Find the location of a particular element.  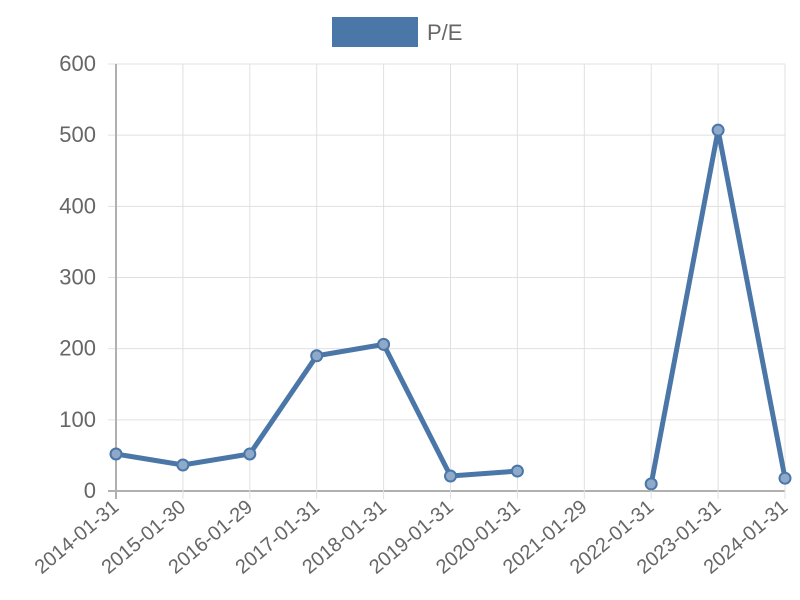

y-axis: 0 100 200 300 400 500 600 is located at coordinates (77, 277).